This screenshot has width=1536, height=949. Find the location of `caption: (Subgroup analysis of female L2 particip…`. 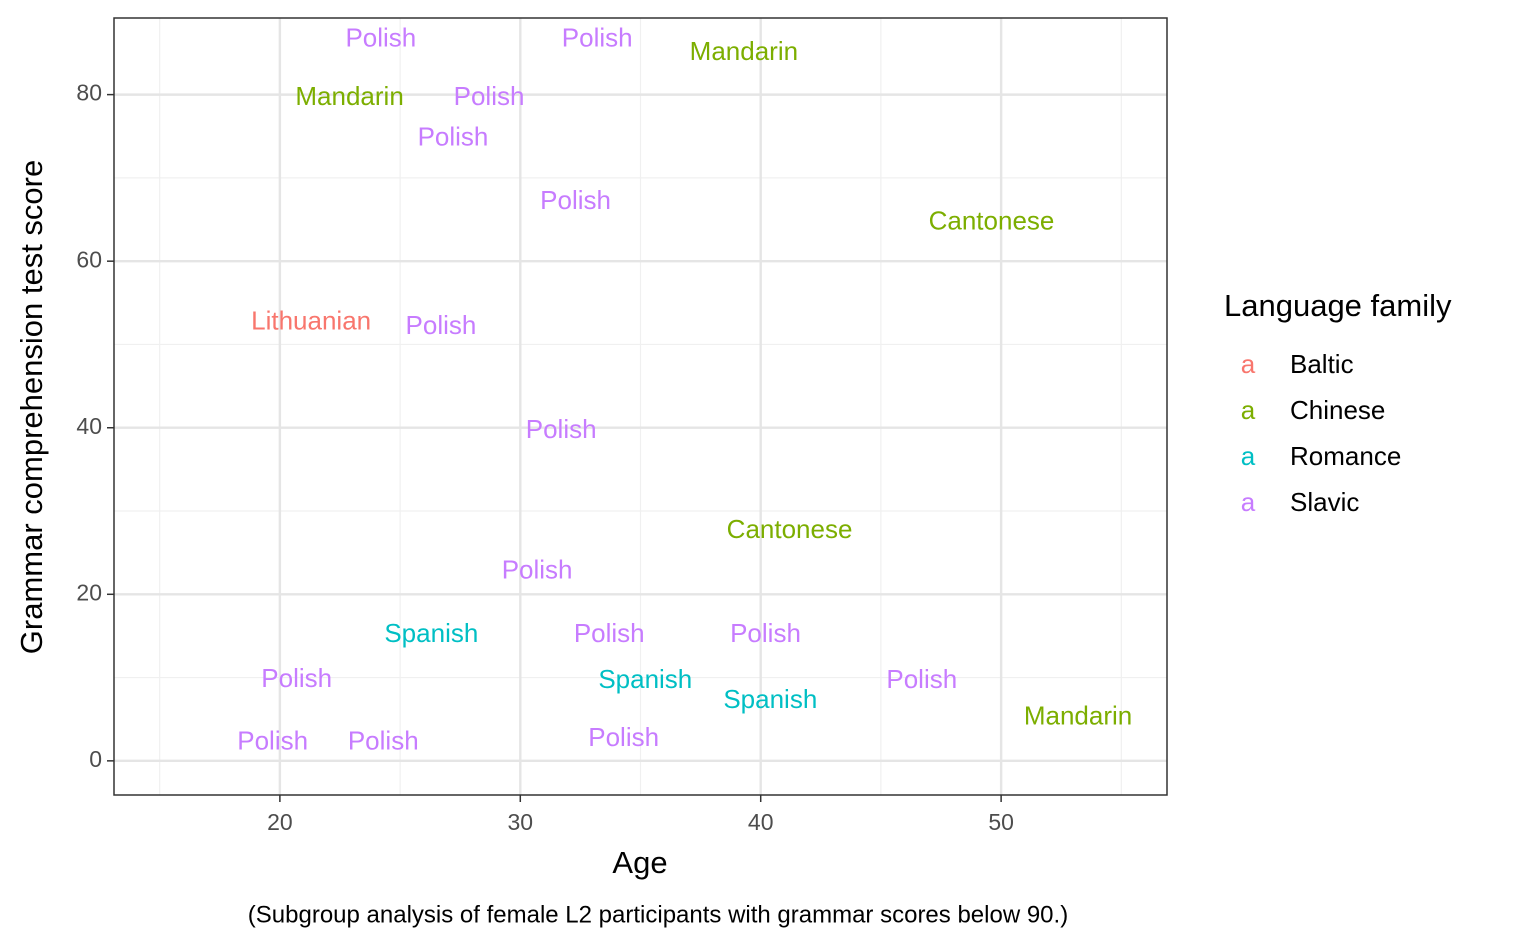

caption: (Subgroup analysis of female L2 particip… is located at coordinates (658, 914).